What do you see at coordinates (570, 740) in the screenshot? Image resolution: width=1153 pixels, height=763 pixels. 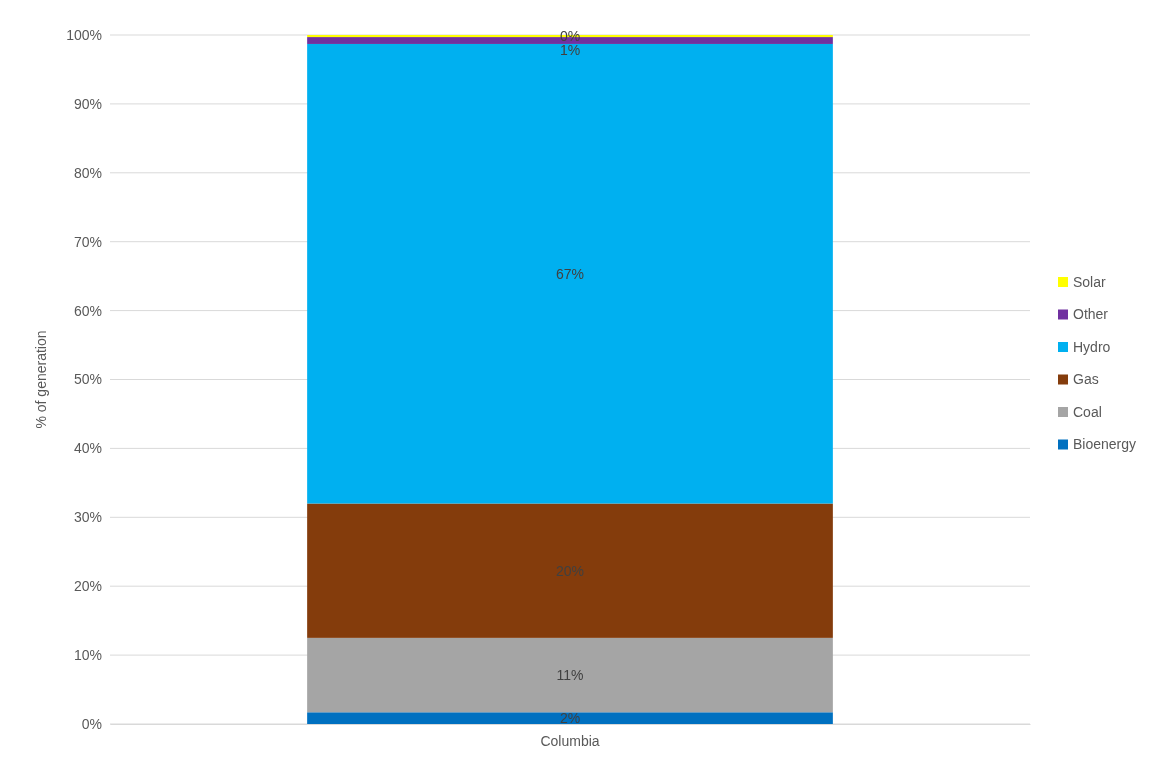 I see `x-tick-label: Columbia` at bounding box center [570, 740].